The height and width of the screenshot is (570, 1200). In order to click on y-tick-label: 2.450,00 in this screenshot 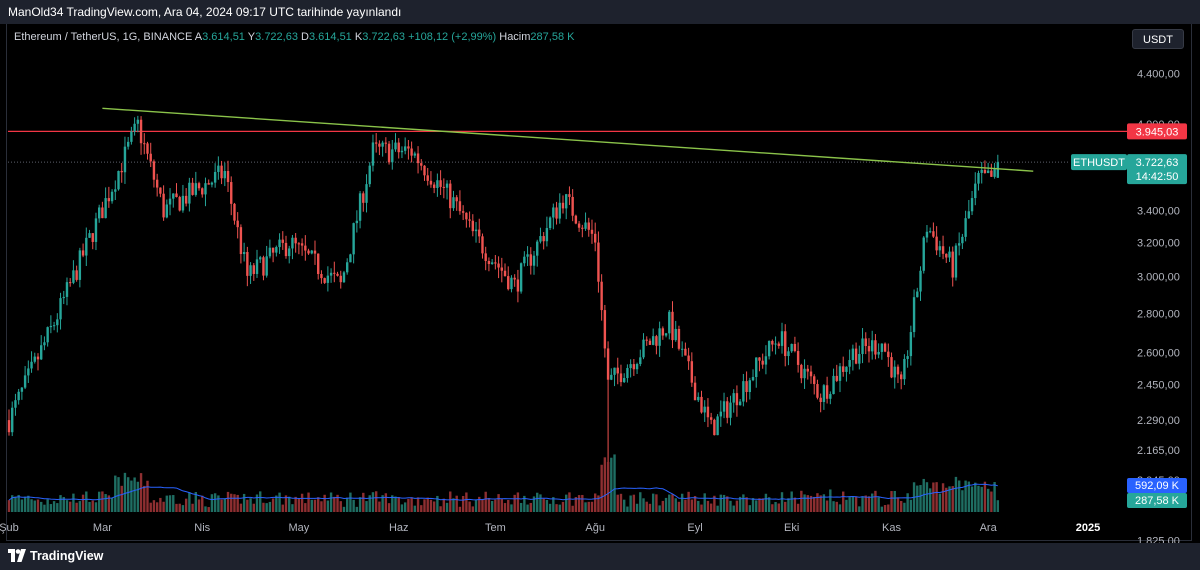, I will do `click(1158, 385)`.